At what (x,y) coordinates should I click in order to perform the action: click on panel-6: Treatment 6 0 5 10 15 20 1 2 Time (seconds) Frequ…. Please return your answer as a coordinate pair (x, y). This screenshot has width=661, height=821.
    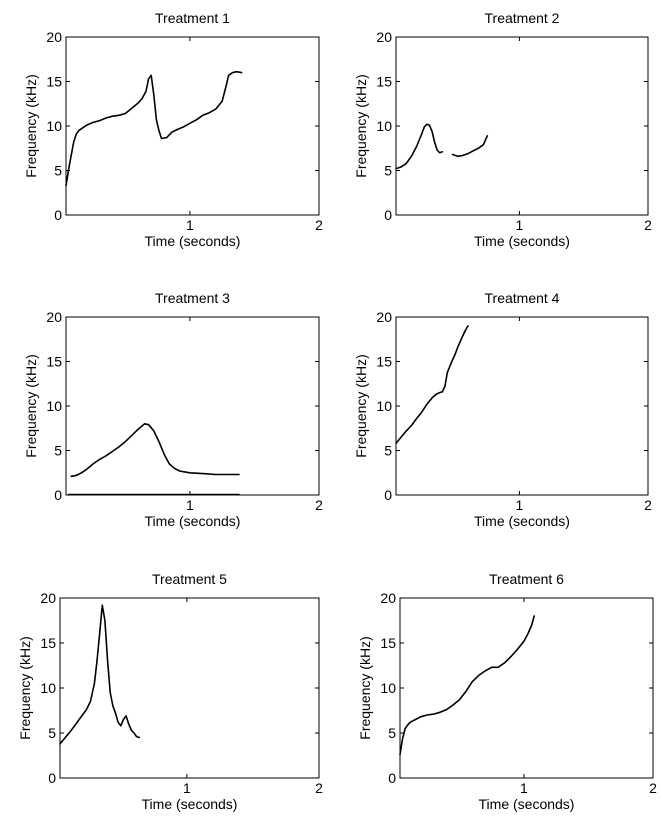
    Looking at the image, I should click on (507, 691).